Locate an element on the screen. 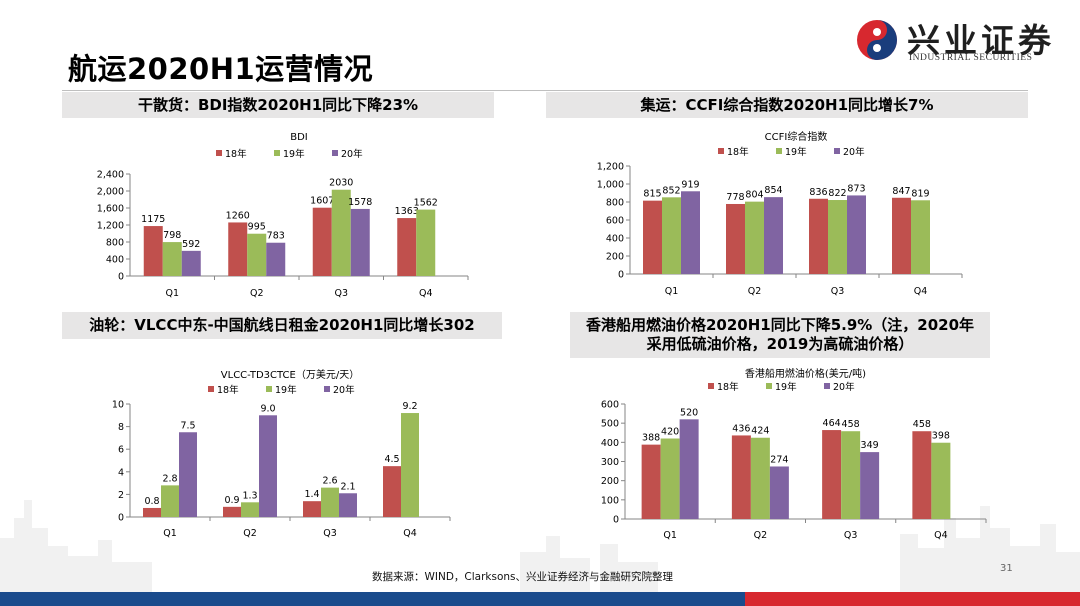  ccfi-data-label: 854 is located at coordinates (773, 190).